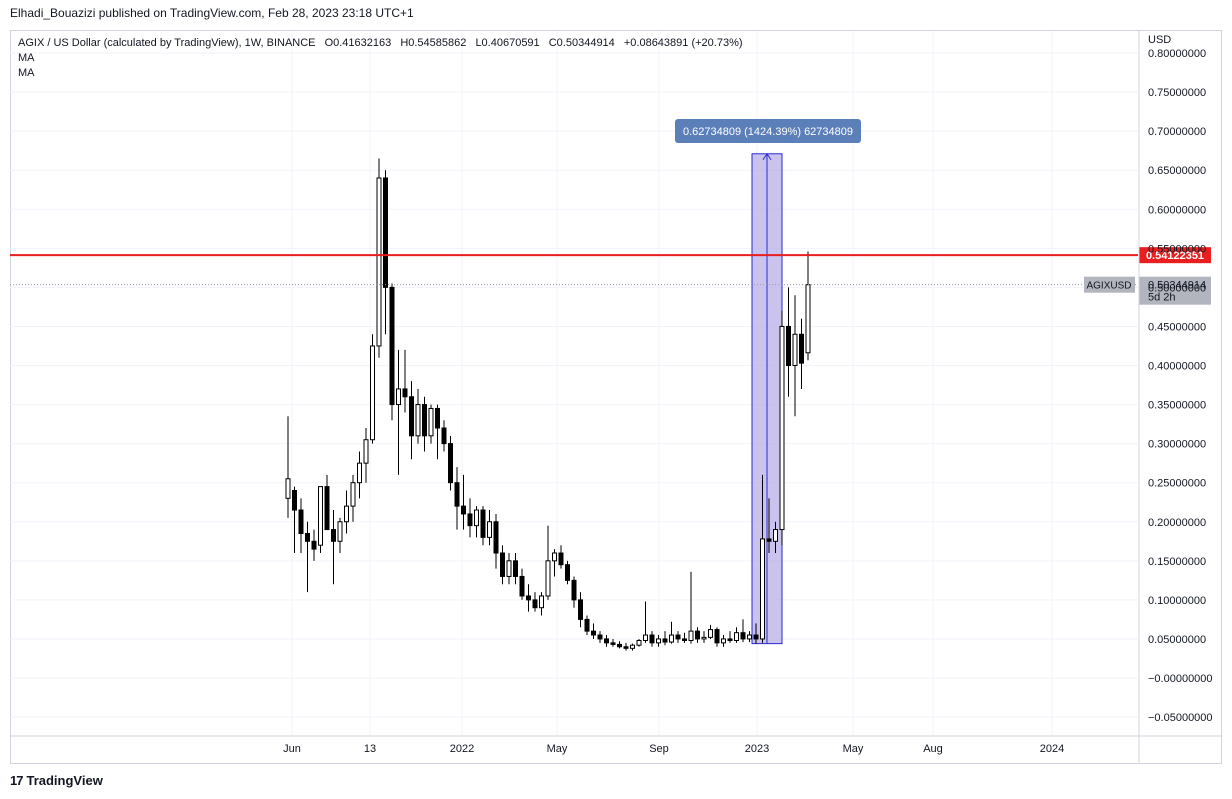  I want to click on measure-label-bg, so click(768, 131).